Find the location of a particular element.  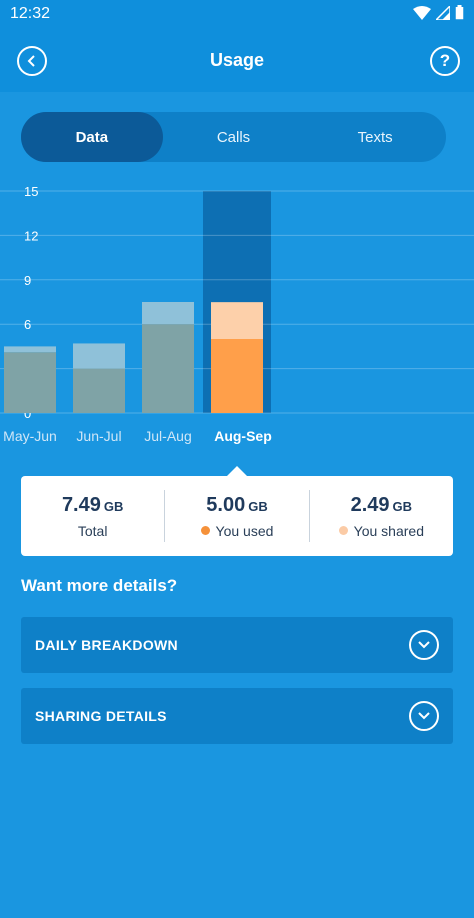

summary-total: 7.49 GB Total is located at coordinates (92, 516).